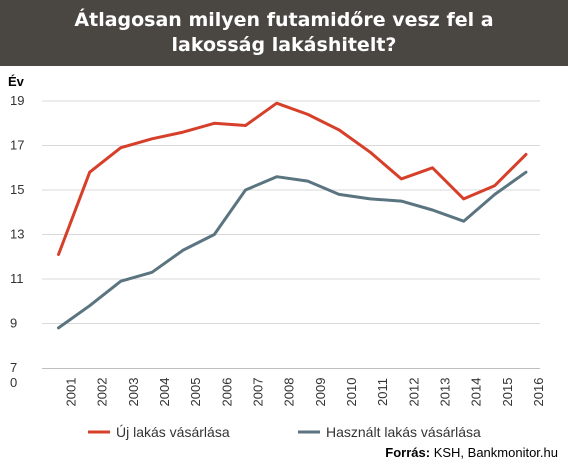  I want to click on x-tick-label: 2009, so click(320, 392).